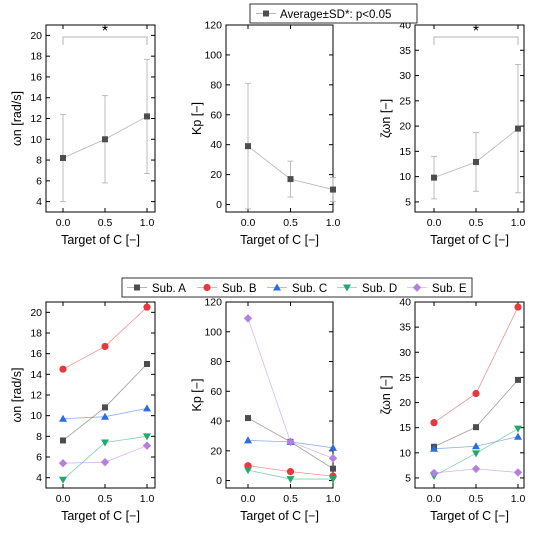 The width and height of the screenshot is (550, 537). I want to click on y-tick-label: 30, so click(405, 353).